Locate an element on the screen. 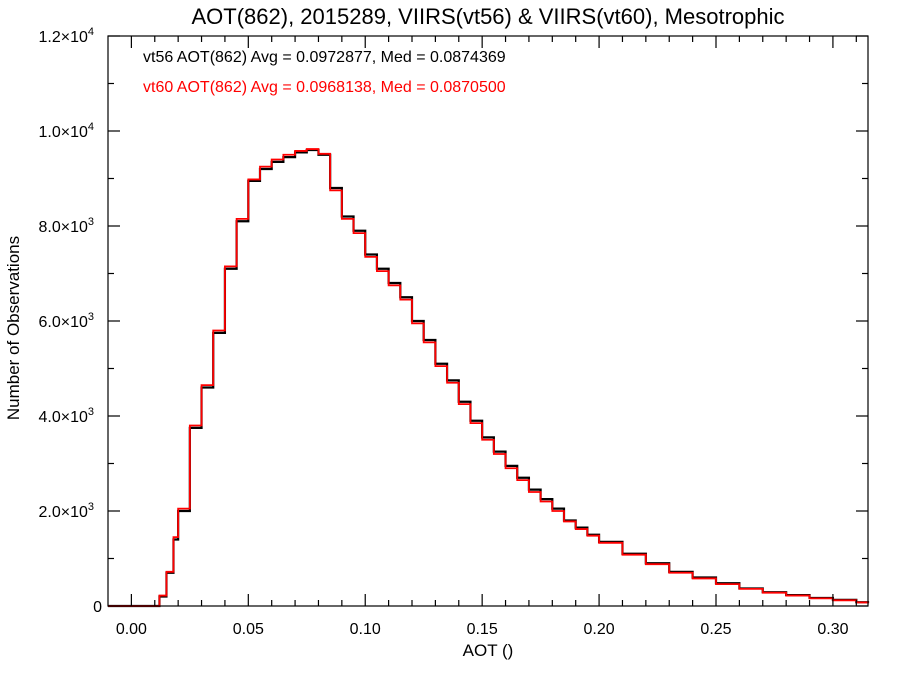 The height and width of the screenshot is (675, 900). y-tick-label: 0 is located at coordinates (97, 607).